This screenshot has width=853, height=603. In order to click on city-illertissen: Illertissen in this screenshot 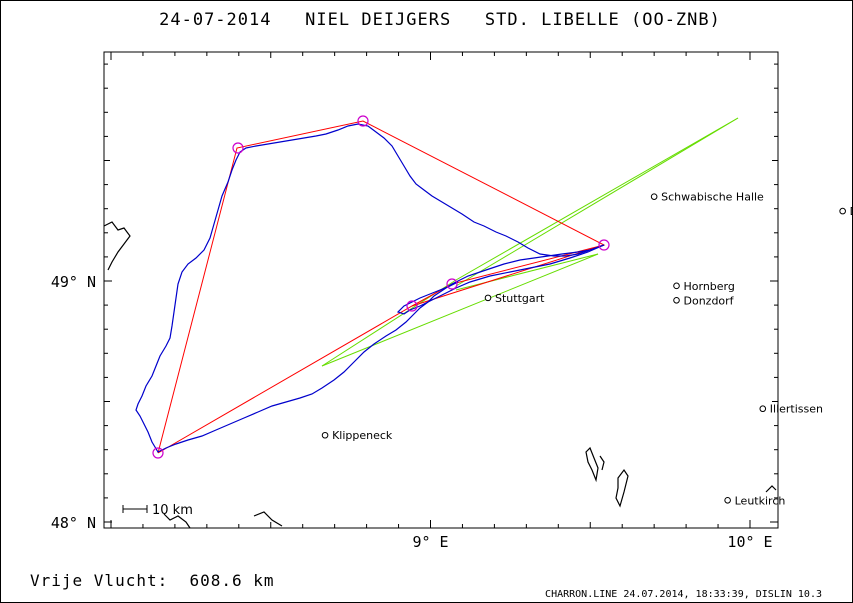, I will do `click(791, 409)`.